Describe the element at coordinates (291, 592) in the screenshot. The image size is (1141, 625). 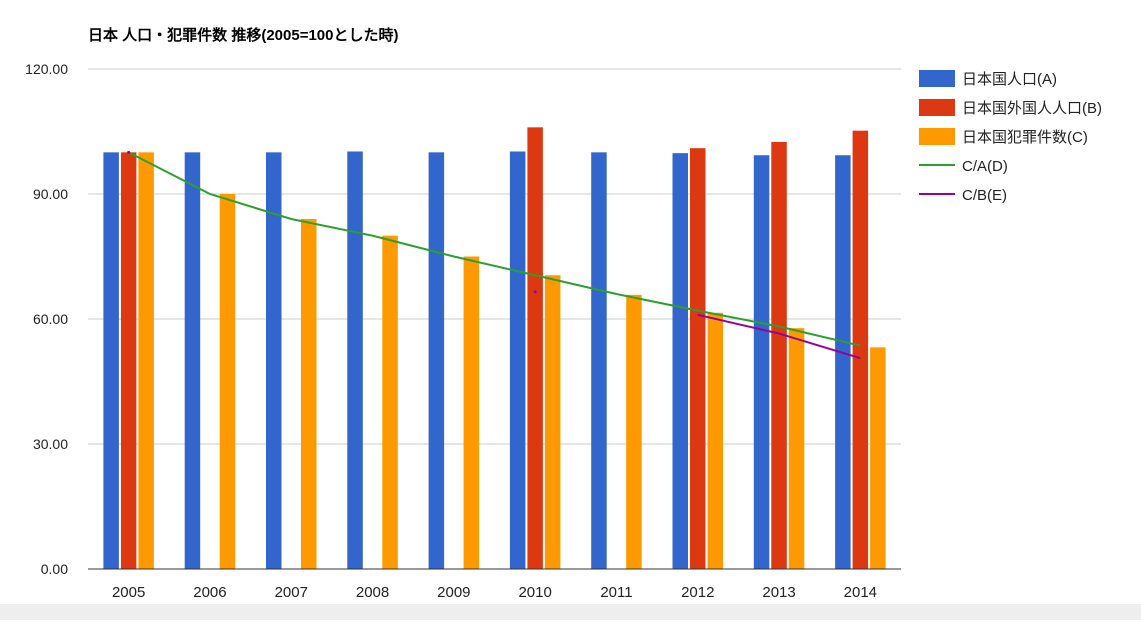
I see `x-tick-label: 2007` at that location.